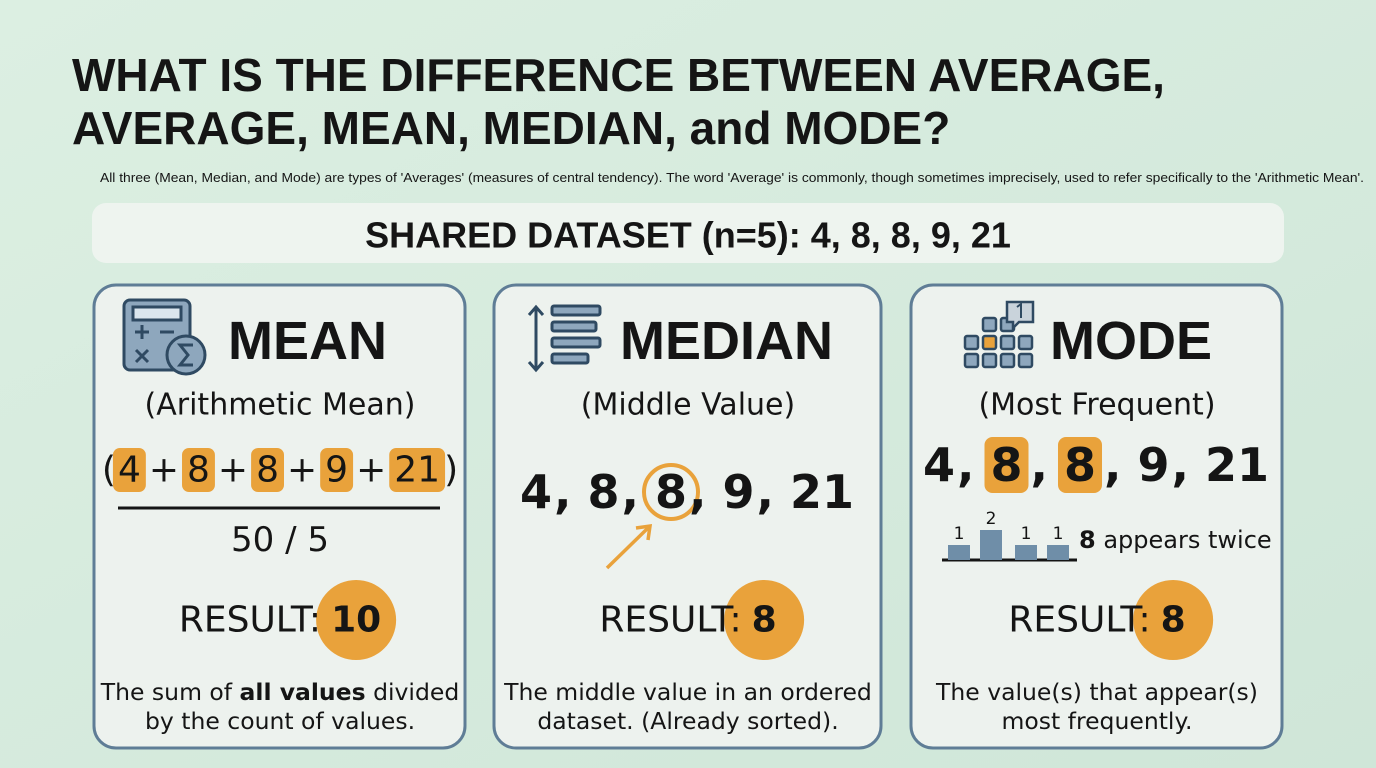  I want to click on title: AVERAGE, MEAN, MEDIAN, and MODE?, so click(511, 128).